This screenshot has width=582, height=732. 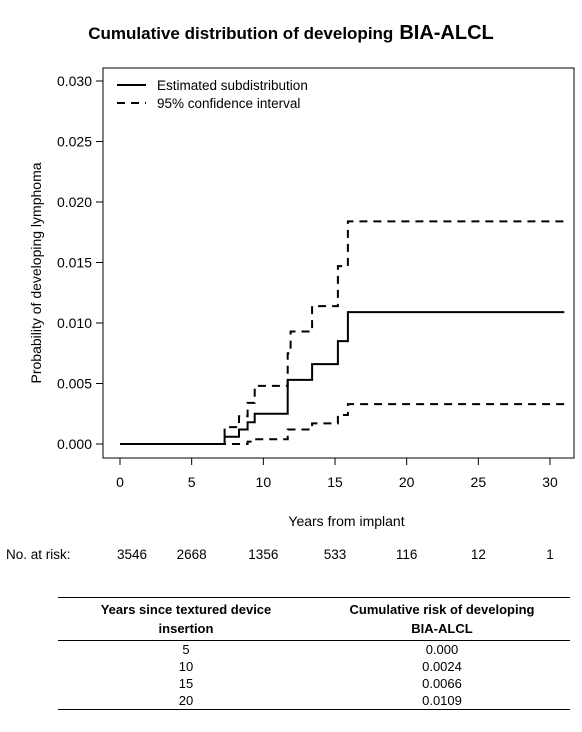 I want to click on table-header-risk: Cumulative risk of developing BIA-ALCL, so click(x=442, y=619).